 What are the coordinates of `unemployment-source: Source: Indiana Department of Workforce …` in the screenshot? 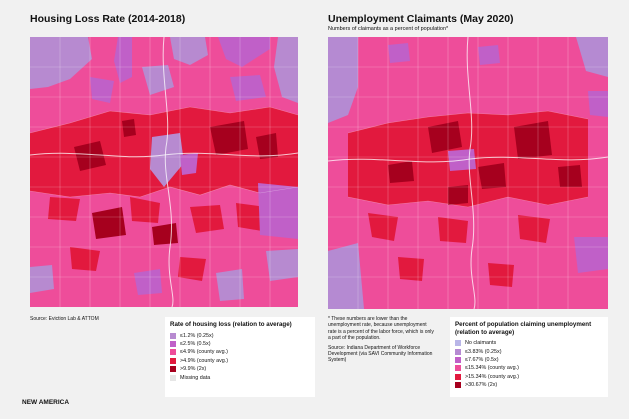 It's located at (380, 354).